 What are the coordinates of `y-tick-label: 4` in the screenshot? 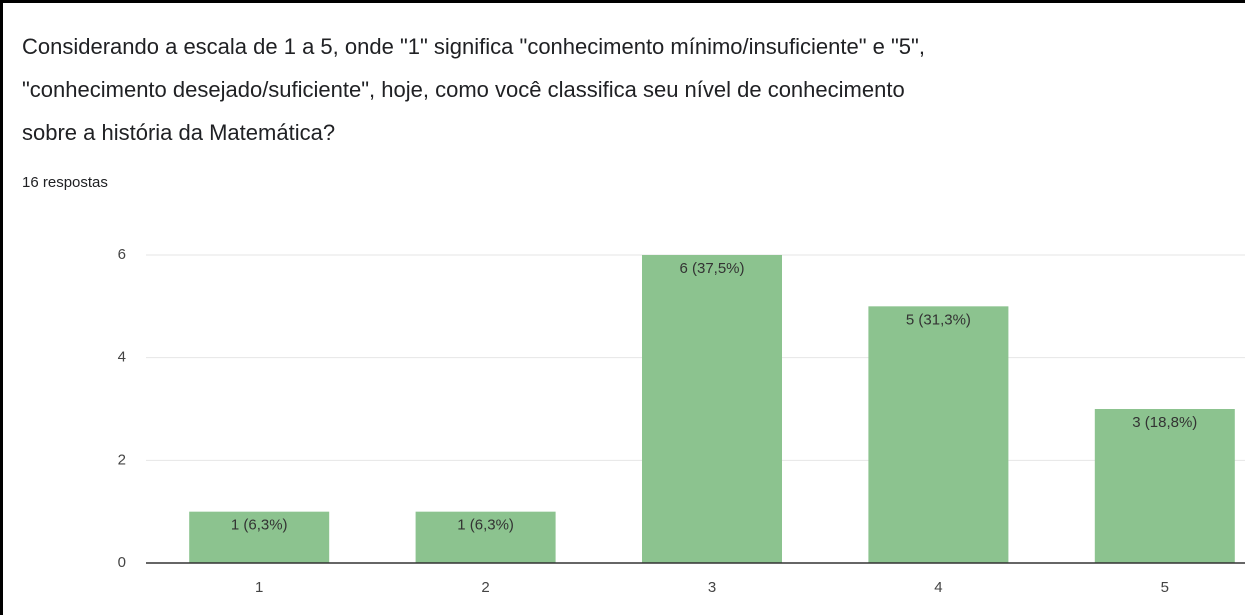 It's located at (122, 357).